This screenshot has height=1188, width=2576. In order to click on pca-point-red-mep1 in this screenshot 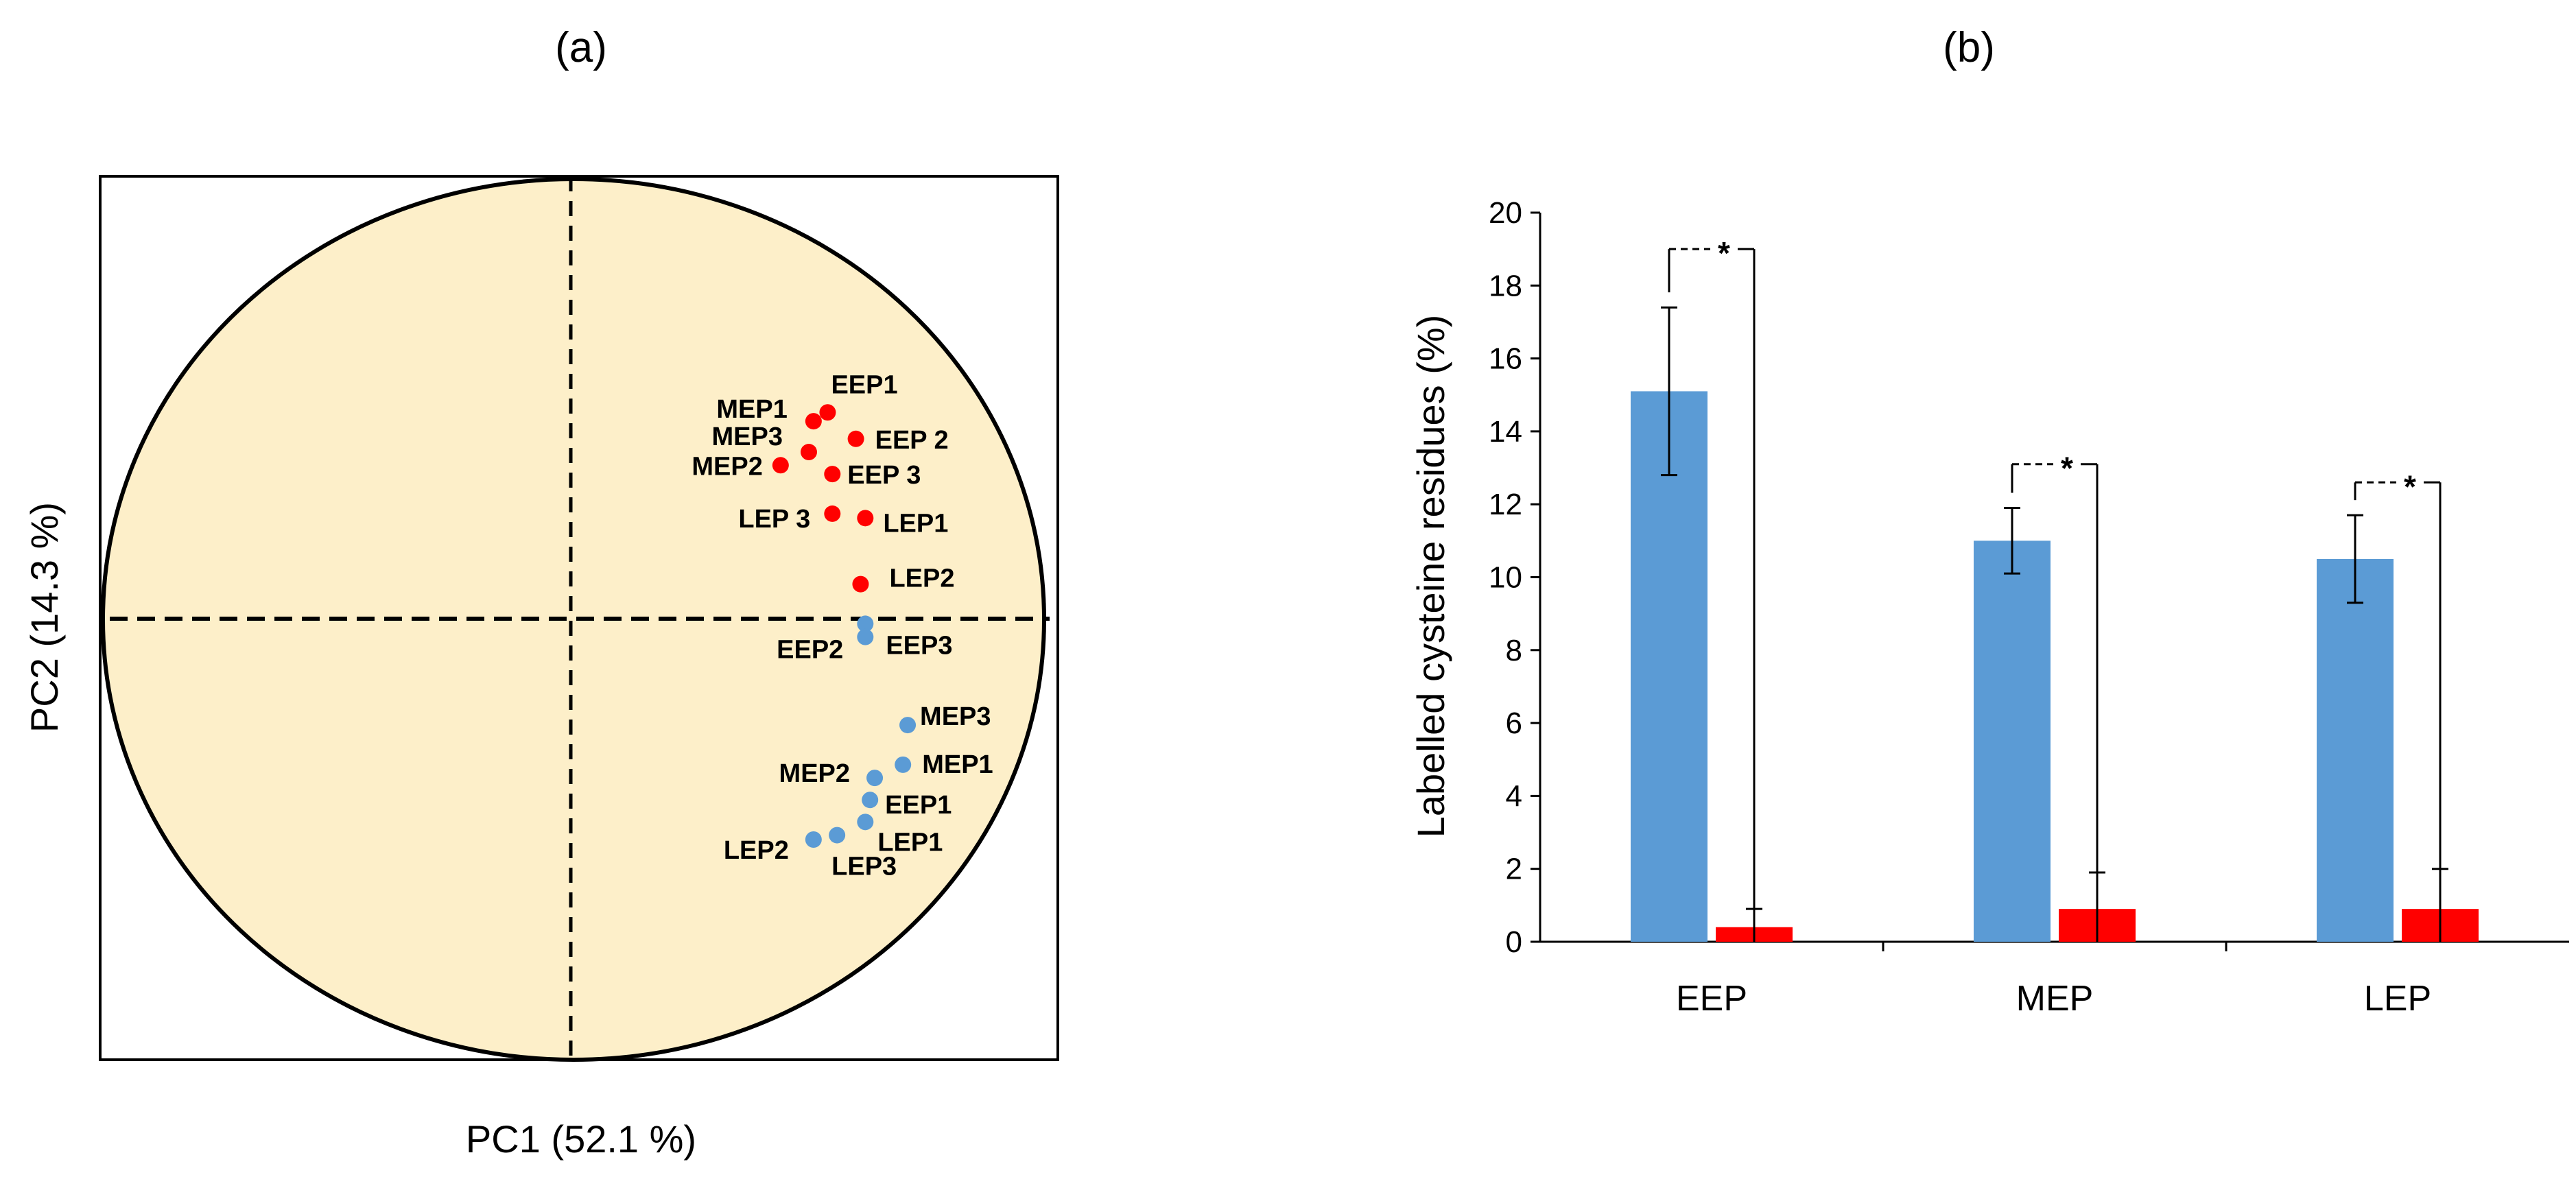, I will do `click(813, 421)`.